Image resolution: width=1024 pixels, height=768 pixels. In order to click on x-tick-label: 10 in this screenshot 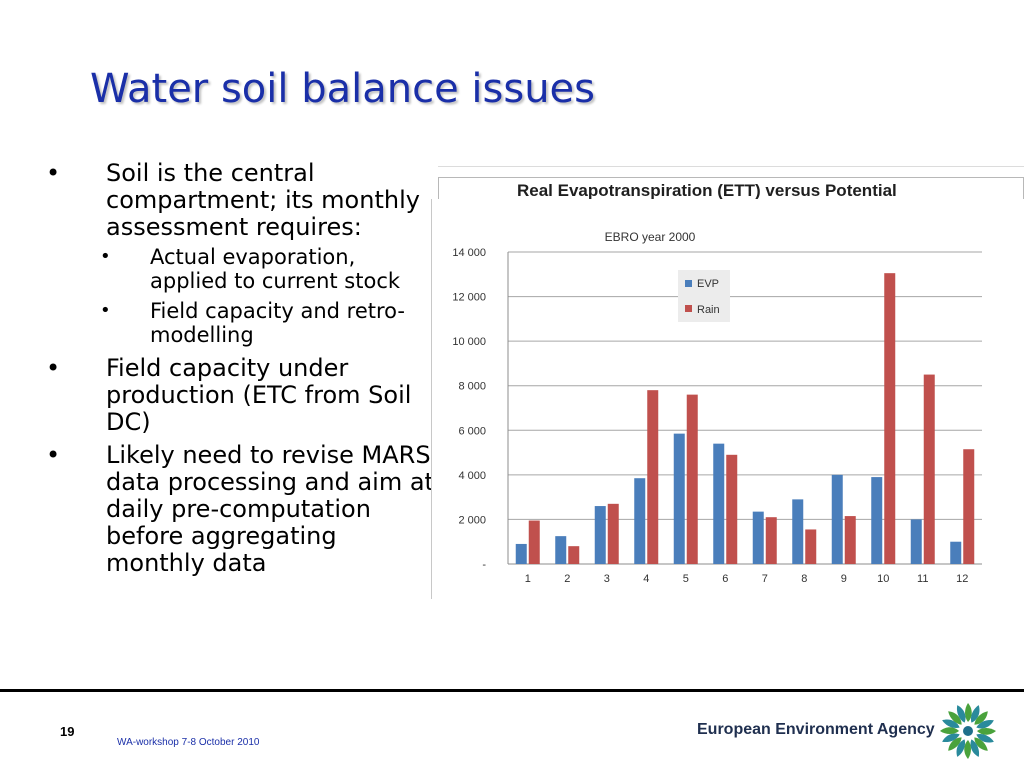, I will do `click(883, 579)`.